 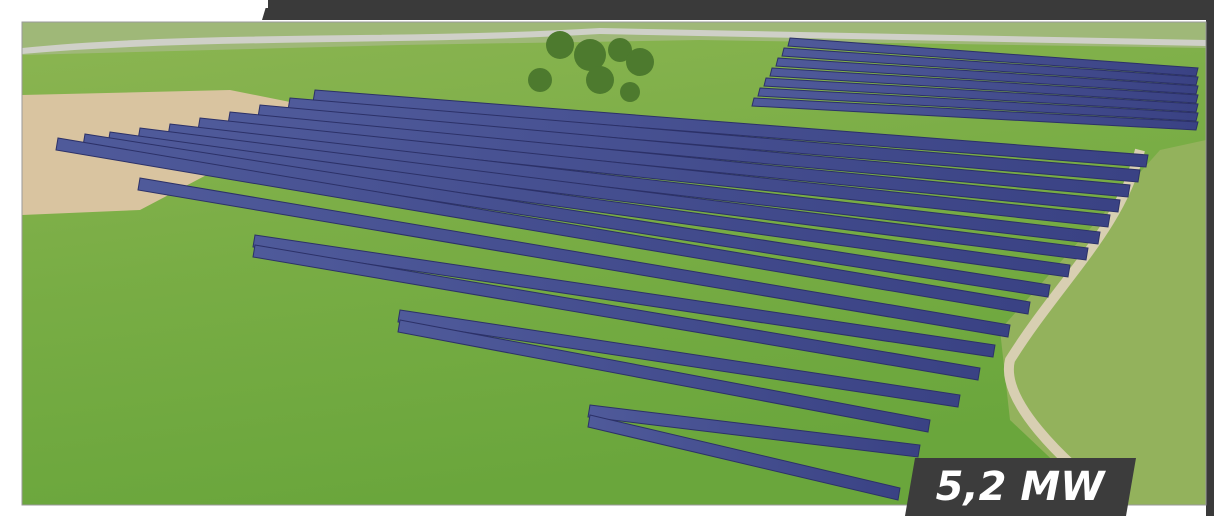 I want to click on road, so click(x=614, y=41).